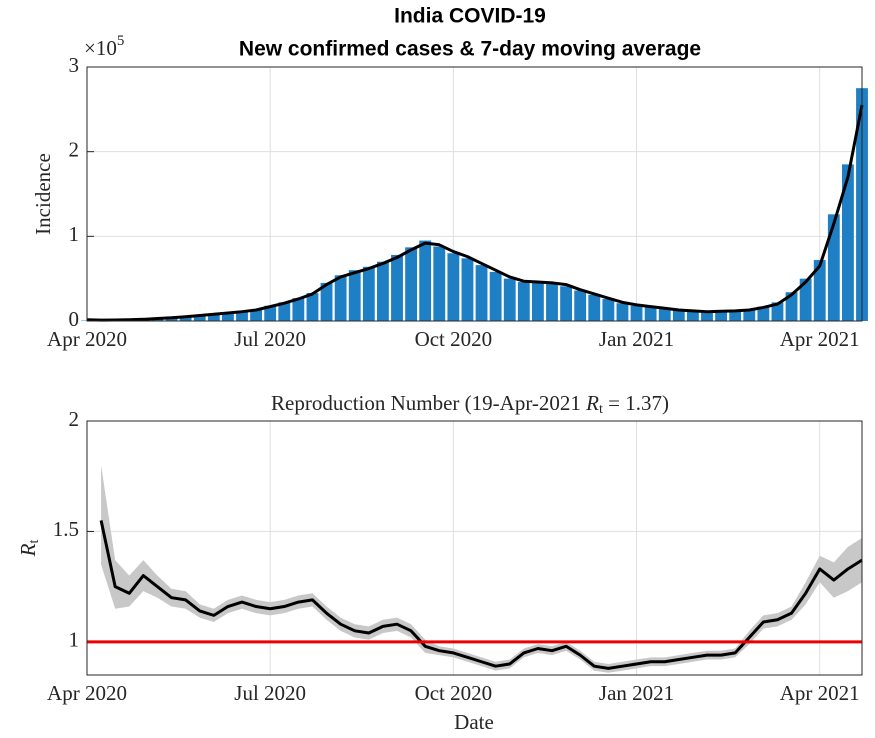 This screenshot has width=875, height=738. Describe the element at coordinates (428, 403) in the screenshot. I see `title-text: Reproduction Number (19-Apr-2021` at that location.